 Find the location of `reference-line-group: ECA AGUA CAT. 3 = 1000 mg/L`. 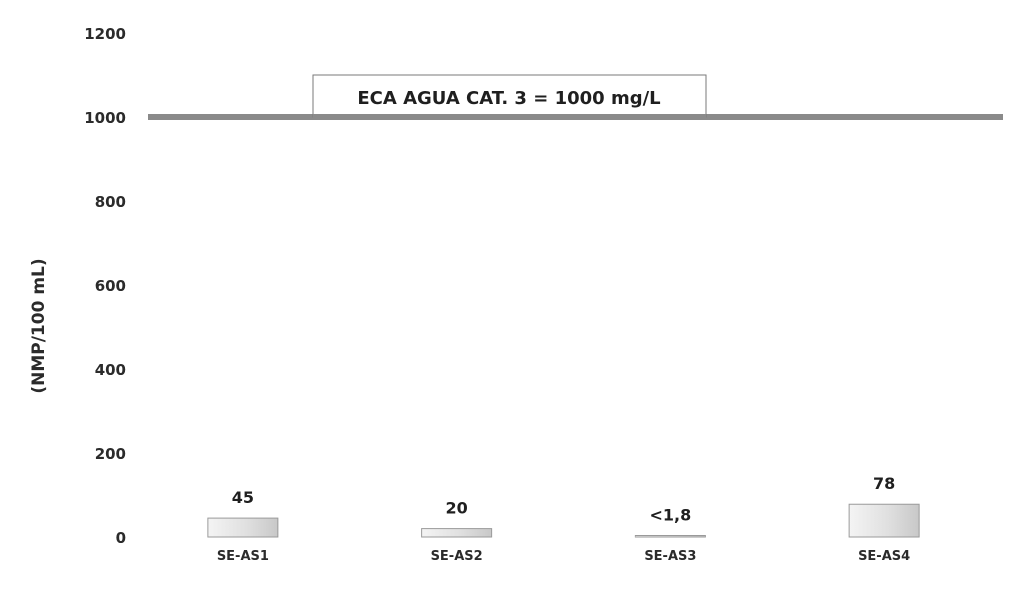

reference-line-group: ECA AGUA CAT. 3 = 1000 mg/L is located at coordinates (575, 97).